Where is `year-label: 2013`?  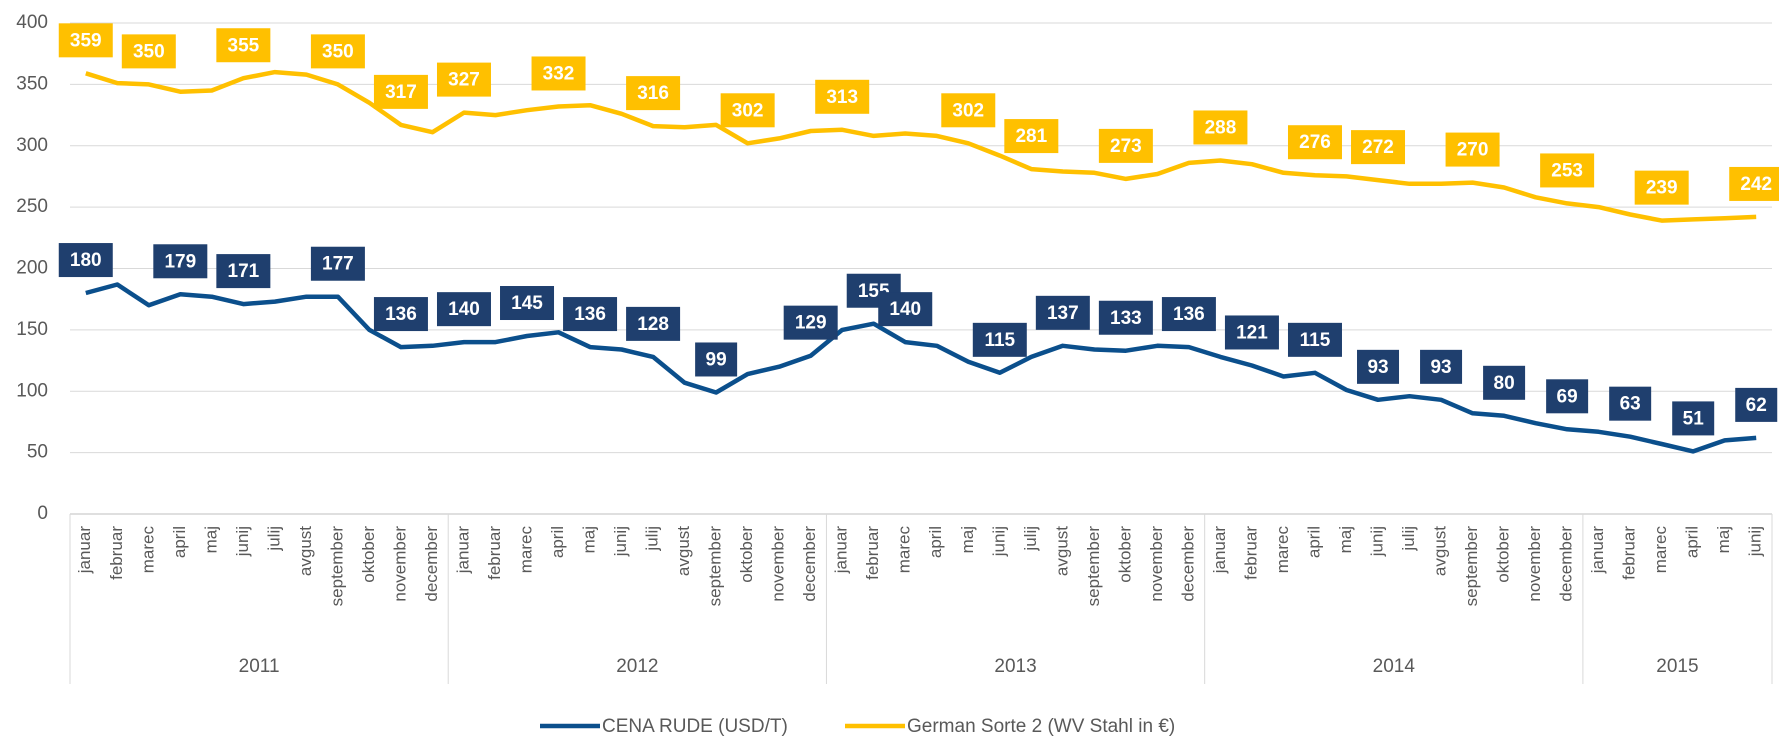 year-label: 2013 is located at coordinates (1015, 666).